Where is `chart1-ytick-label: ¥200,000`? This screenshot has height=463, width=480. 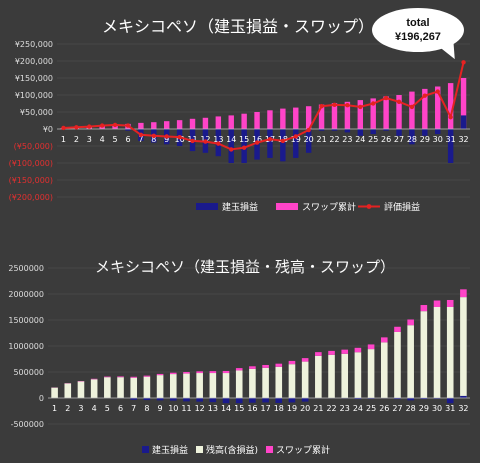 chart1-ytick-label: ¥200,000 is located at coordinates (34, 61).